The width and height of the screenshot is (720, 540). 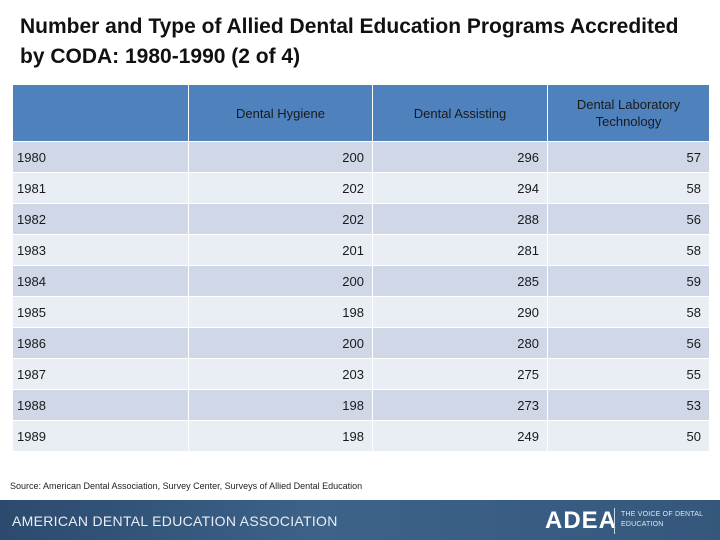 What do you see at coordinates (280, 250) in the screenshot?
I see `dental-hygiene-cell: 201` at bounding box center [280, 250].